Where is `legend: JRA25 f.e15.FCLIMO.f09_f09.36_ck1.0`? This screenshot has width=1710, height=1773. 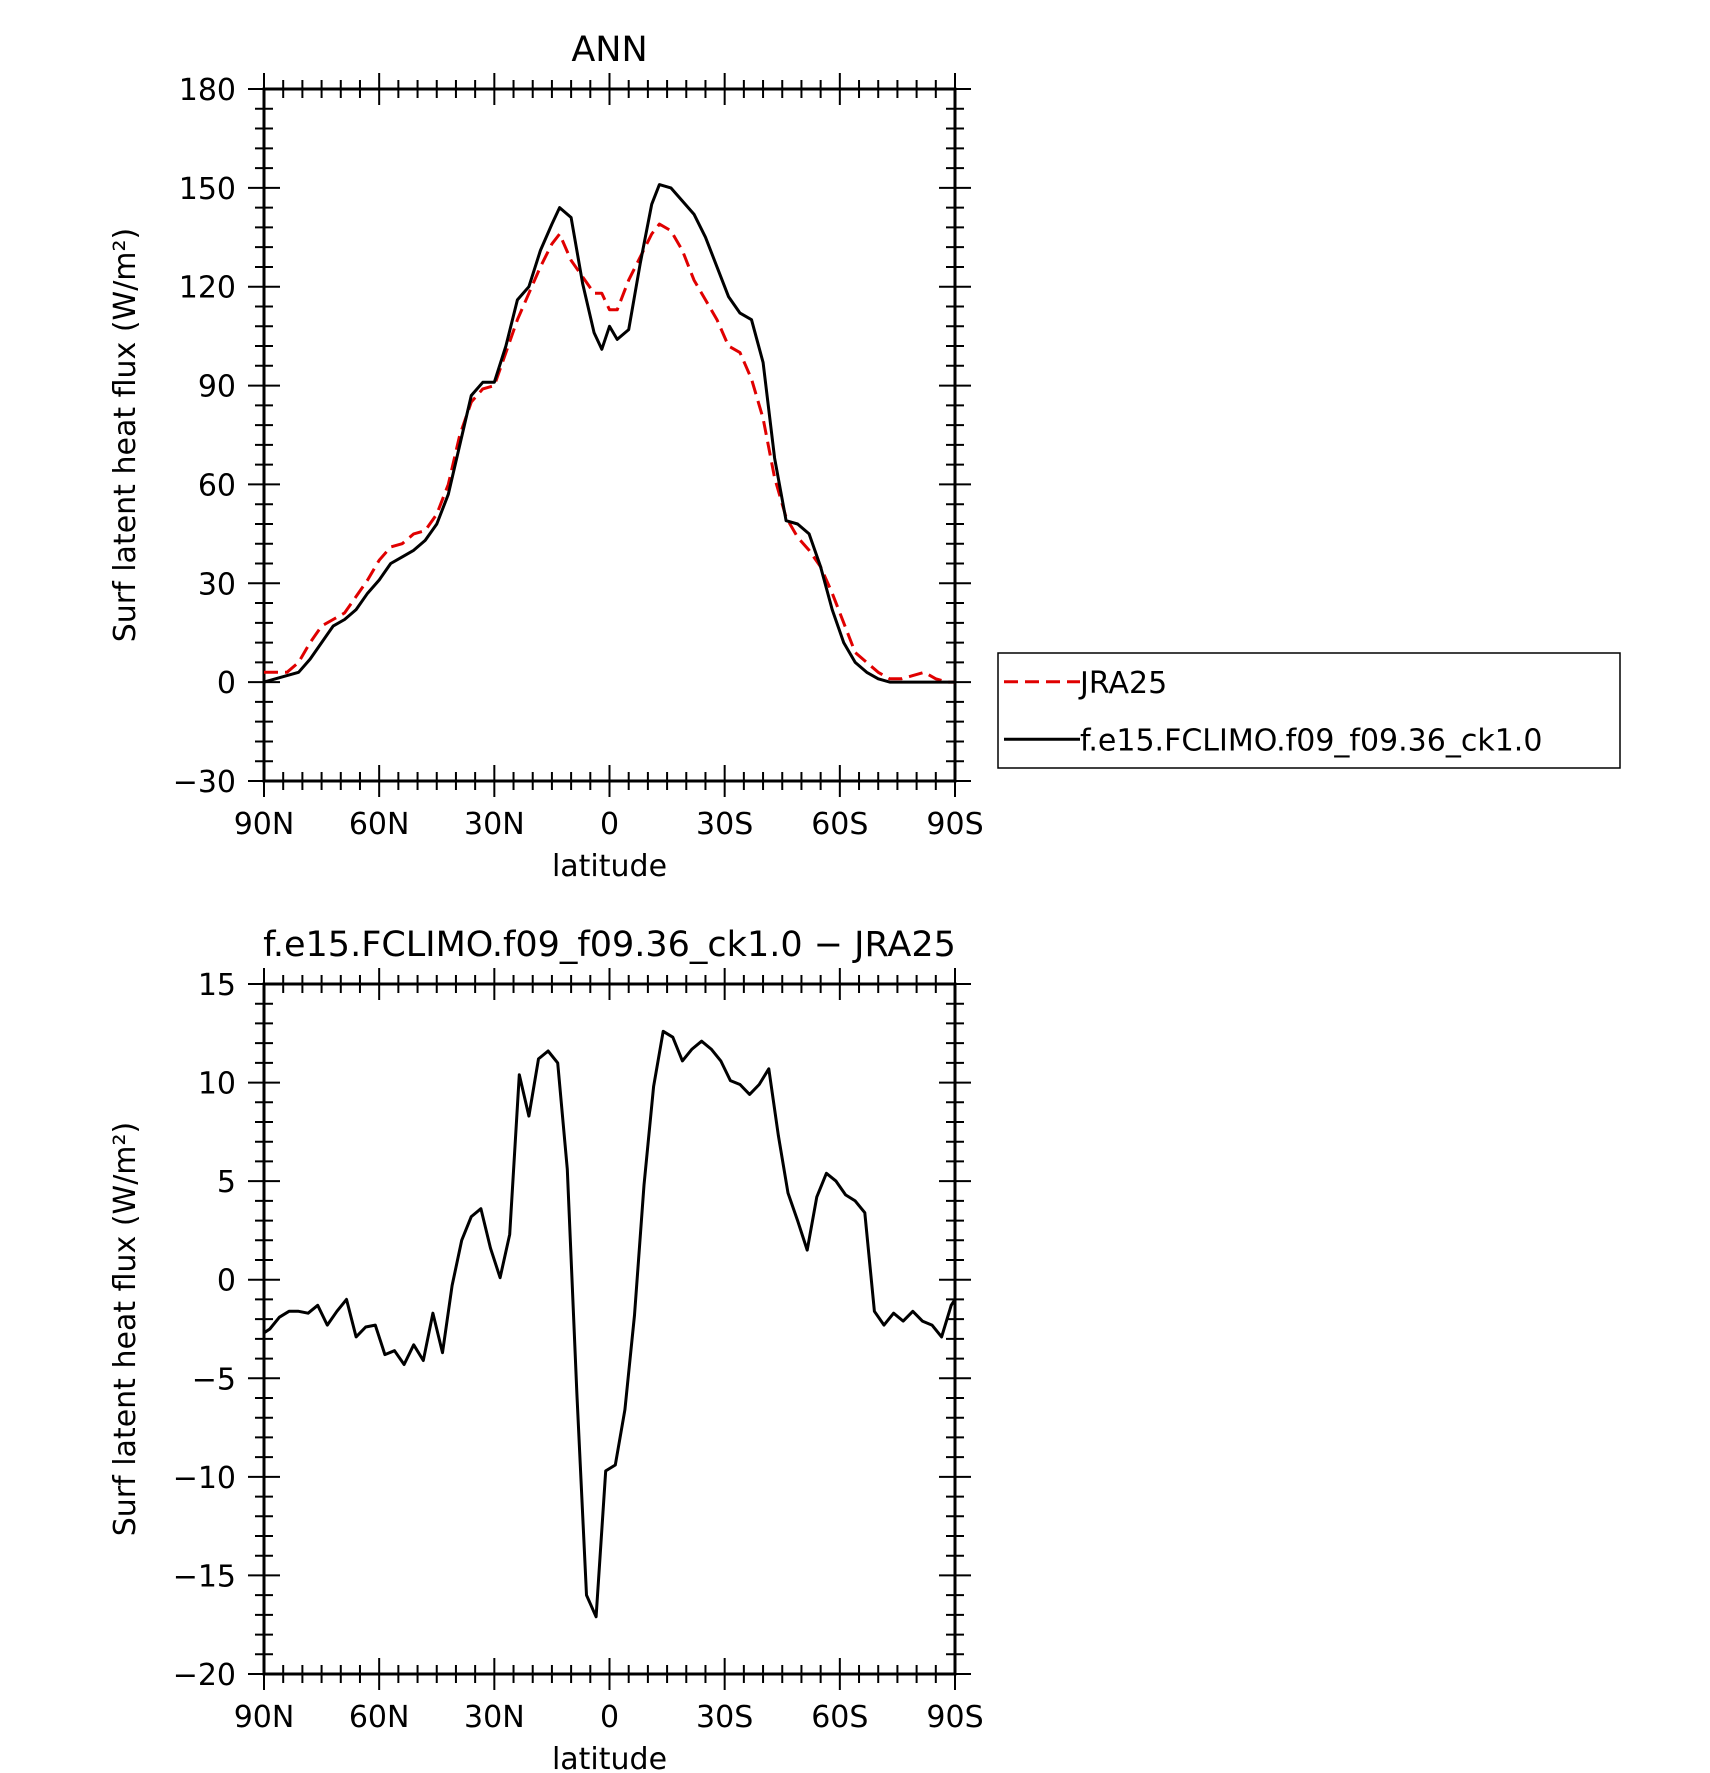 legend: JRA25 f.e15.FCLIMO.f09_f09.36_ck1.0 is located at coordinates (1309, 710).